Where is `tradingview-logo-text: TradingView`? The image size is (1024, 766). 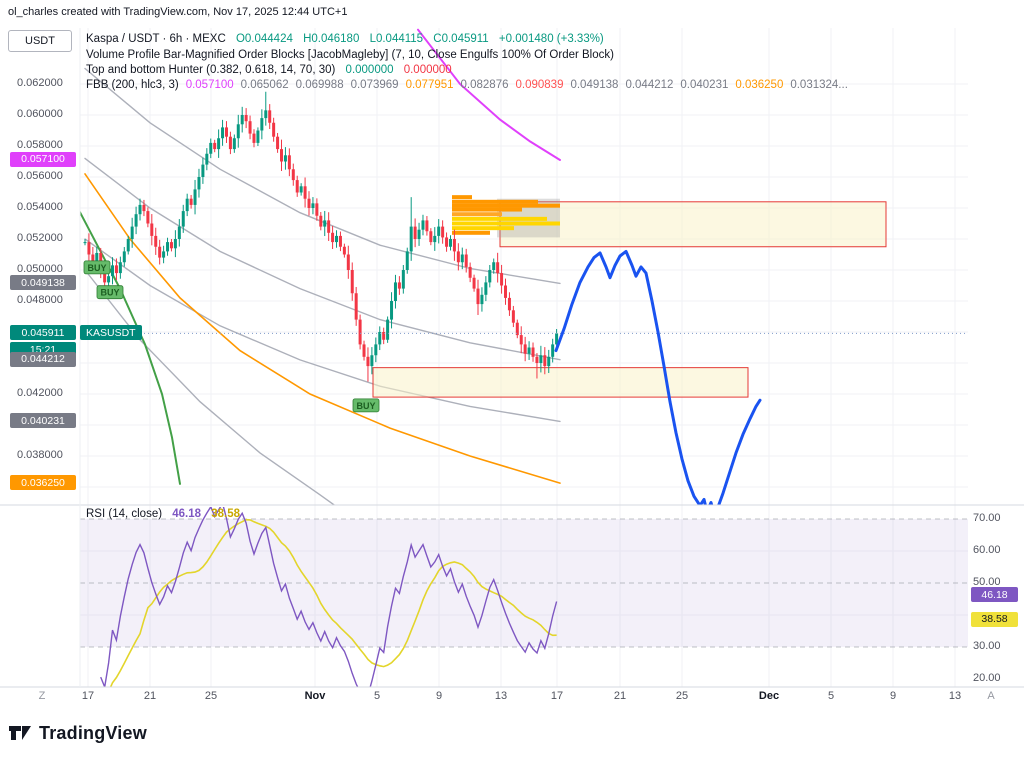 tradingview-logo-text: TradingView is located at coordinates (93, 732).